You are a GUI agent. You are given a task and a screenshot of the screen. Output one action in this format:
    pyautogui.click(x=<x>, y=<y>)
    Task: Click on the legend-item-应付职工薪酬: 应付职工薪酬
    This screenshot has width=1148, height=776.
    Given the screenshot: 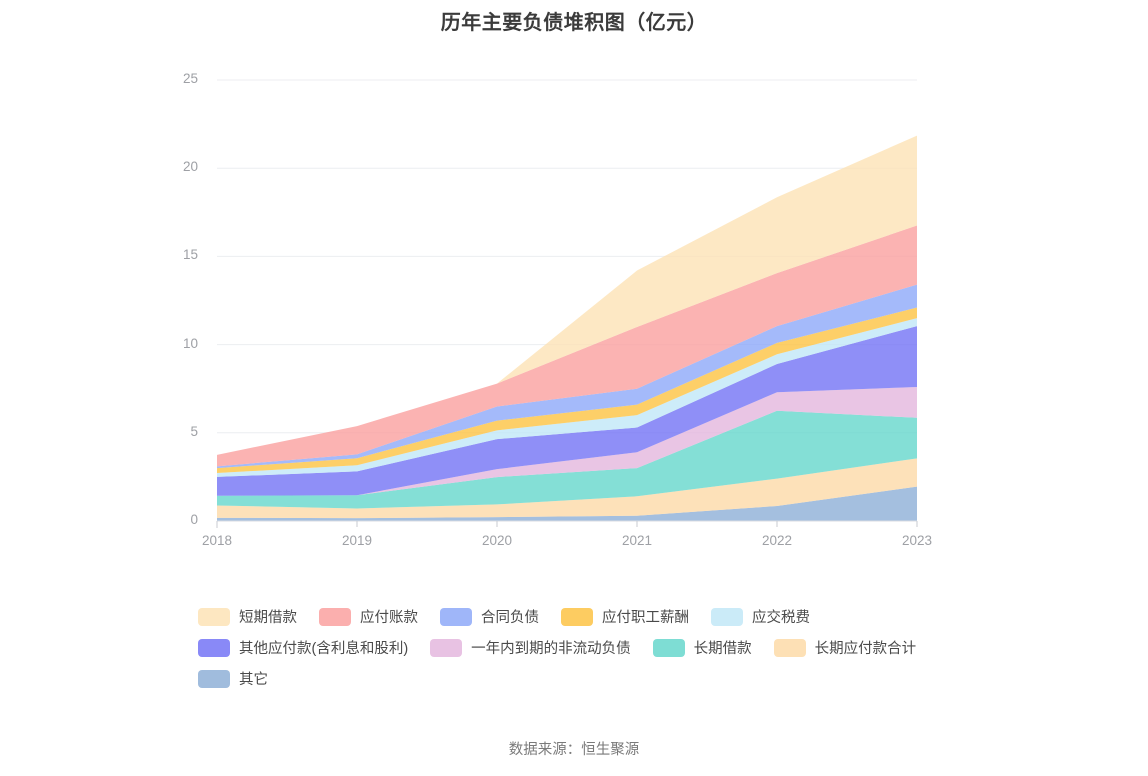 What is the action you would take?
    pyautogui.click(x=625, y=616)
    